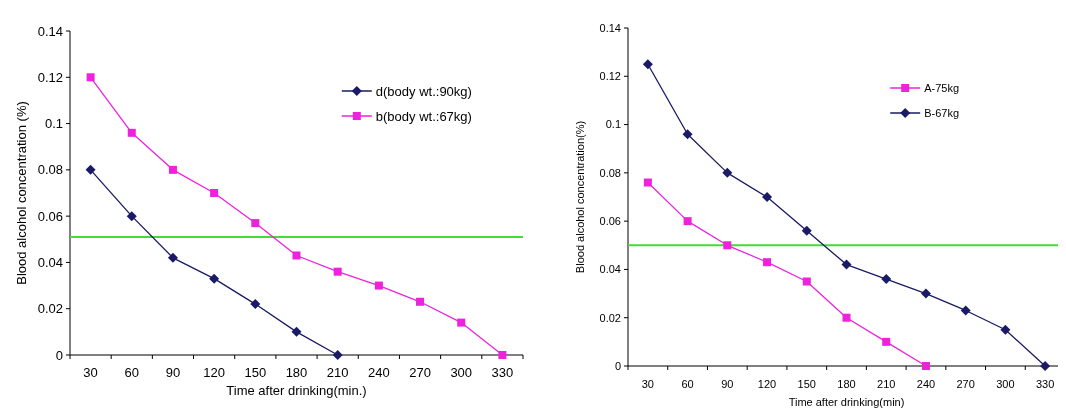 The height and width of the screenshot is (415, 1066). What do you see at coordinates (423, 116) in the screenshot?
I see `legend-label: b(body wt.:67kg)` at bounding box center [423, 116].